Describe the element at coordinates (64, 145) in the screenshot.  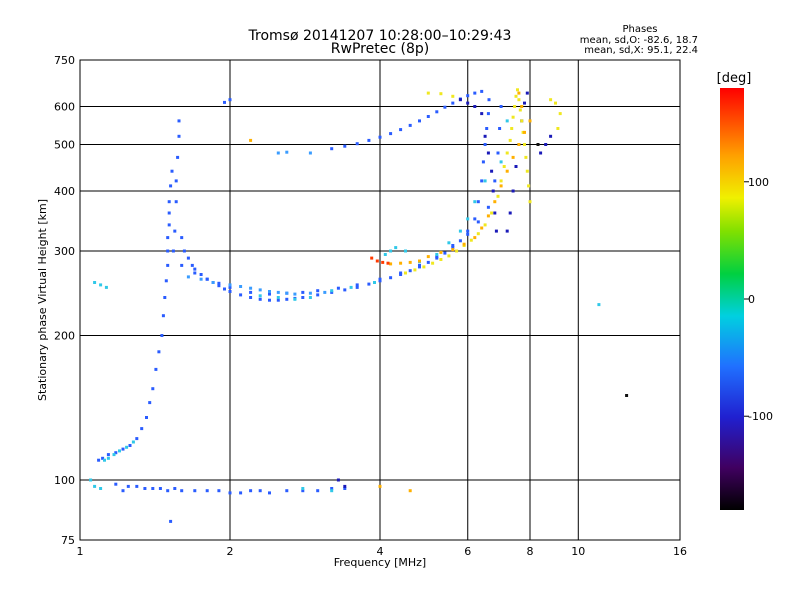
I see `y-tick-label: 500` at that location.